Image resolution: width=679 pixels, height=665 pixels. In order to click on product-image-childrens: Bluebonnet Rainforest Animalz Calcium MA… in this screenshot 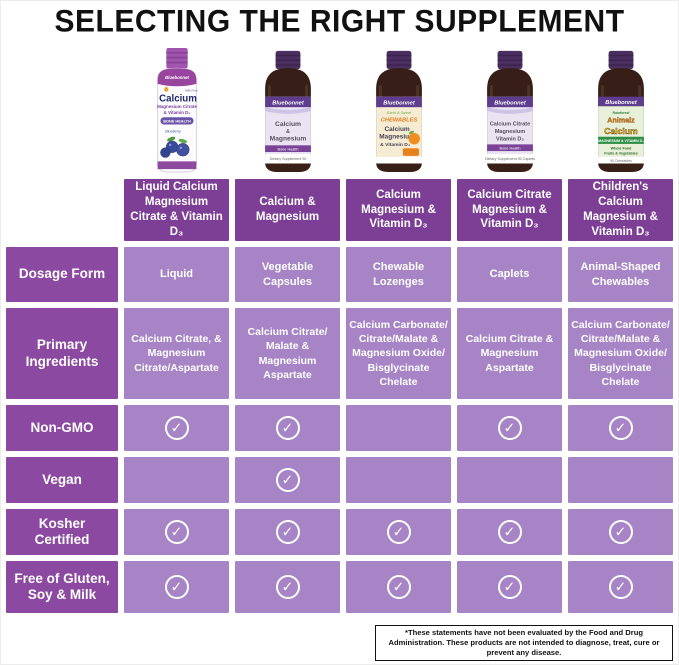, I will do `click(620, 109)`.